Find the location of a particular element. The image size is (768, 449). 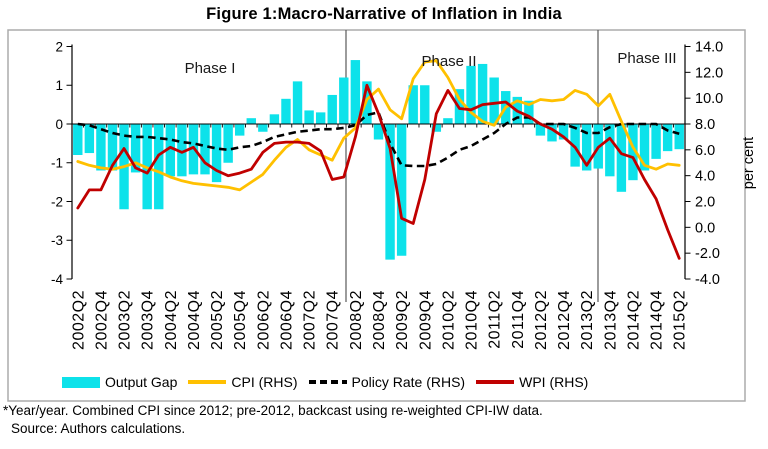

policy-rate-line is located at coordinates (378, 139).